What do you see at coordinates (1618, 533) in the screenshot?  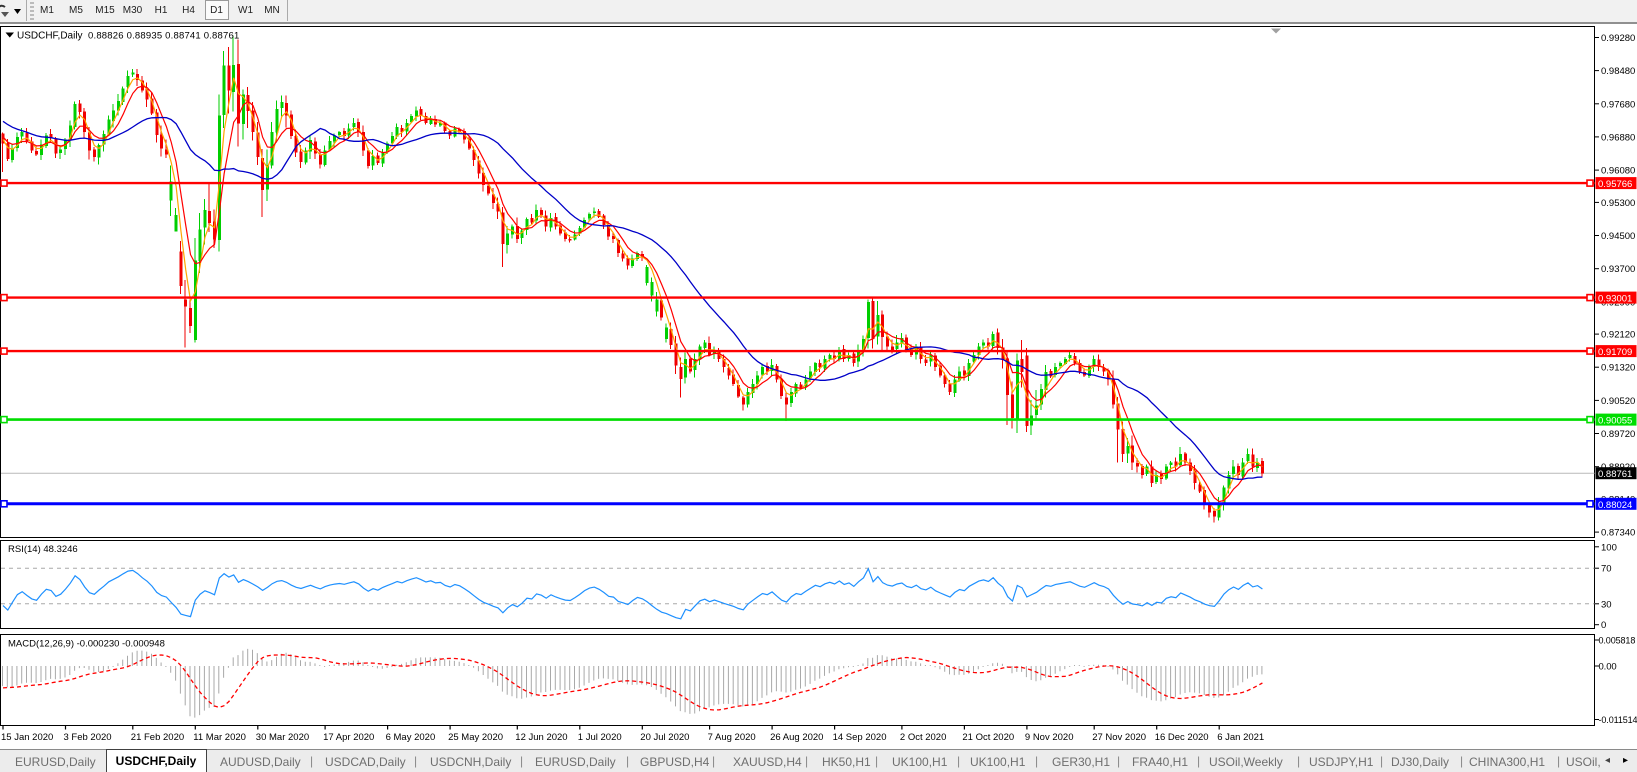 I see `svg-text: 0.87340` at bounding box center [1618, 533].